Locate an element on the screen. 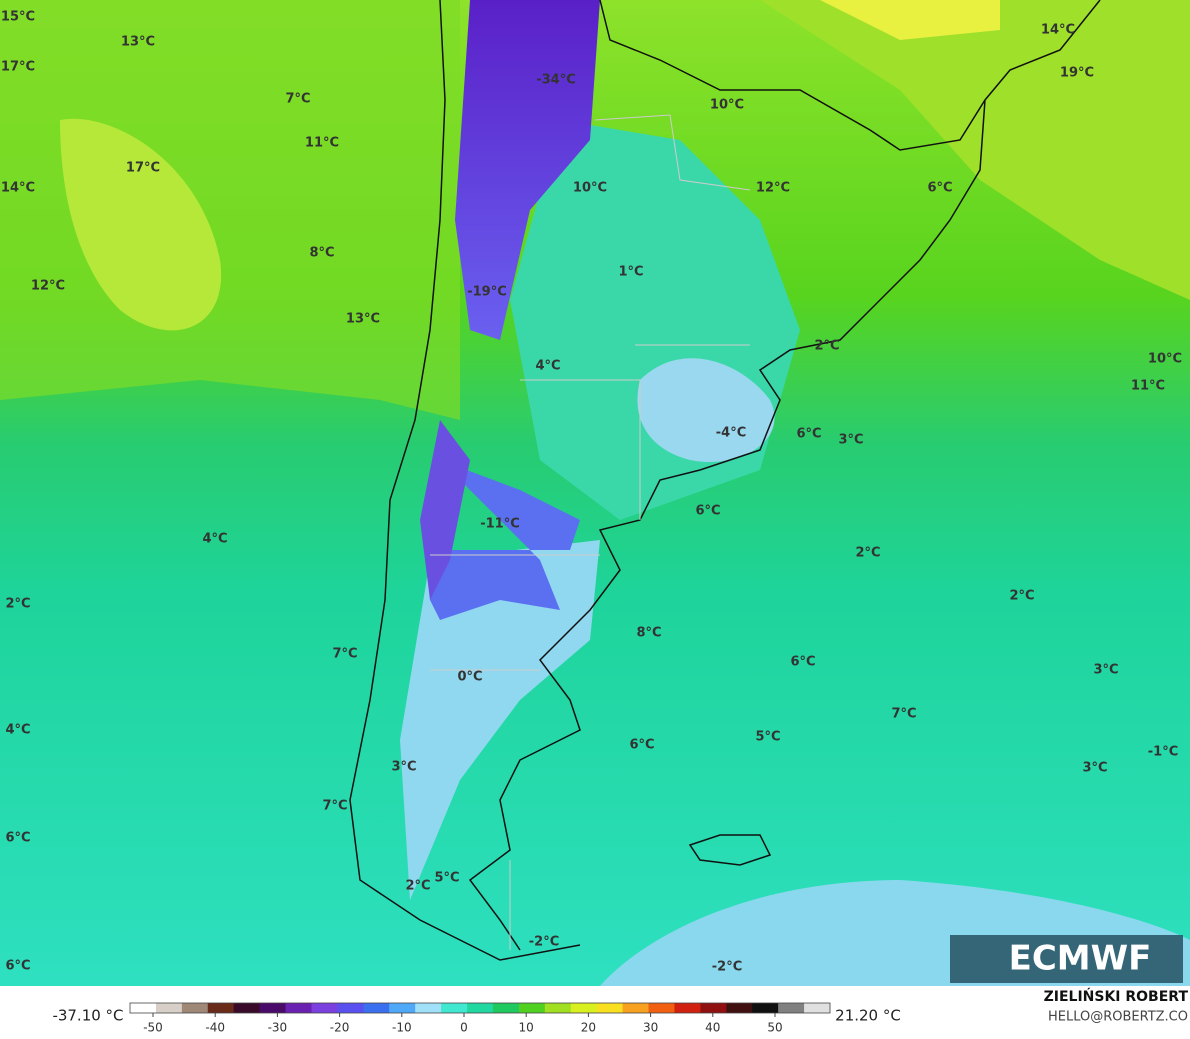 The height and width of the screenshot is (1039, 1190). hot-patch is located at coordinates (910, 20).